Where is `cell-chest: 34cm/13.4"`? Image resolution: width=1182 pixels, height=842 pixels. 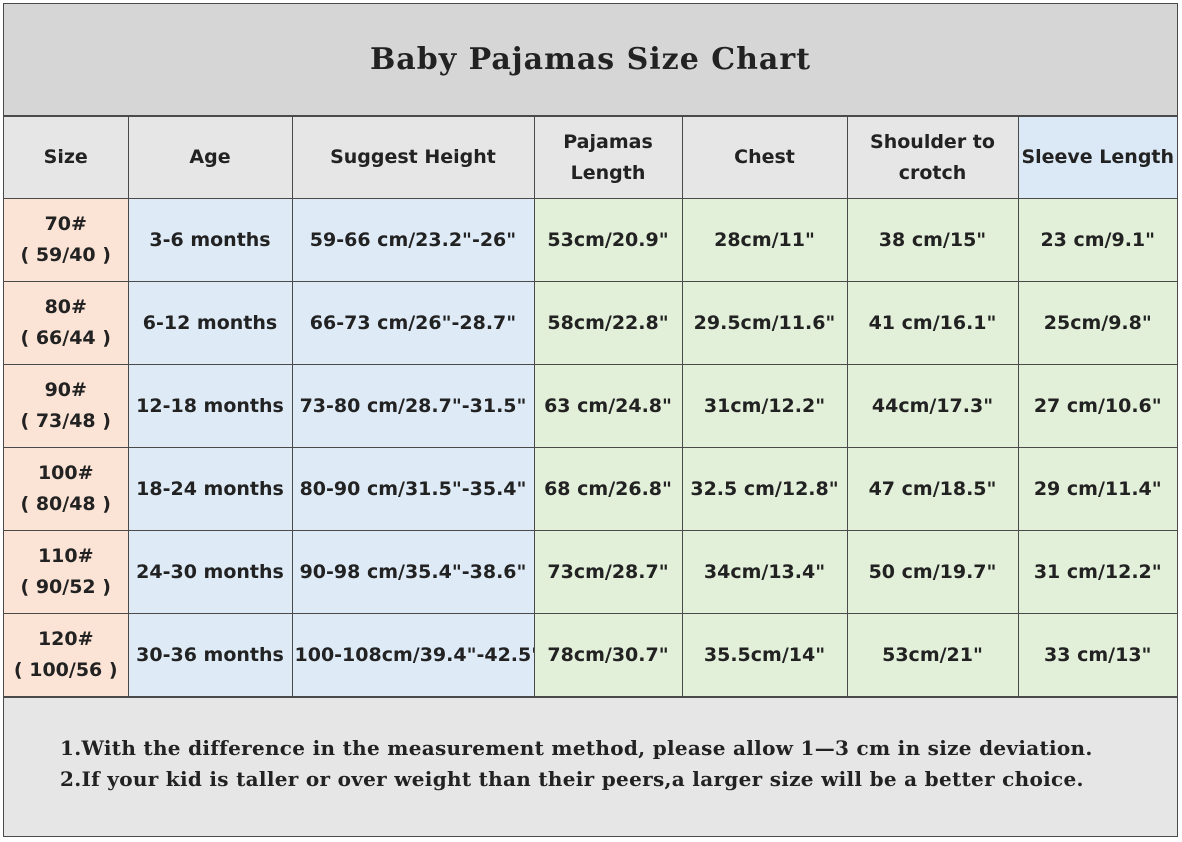
cell-chest: 34cm/13.4" is located at coordinates (764, 572).